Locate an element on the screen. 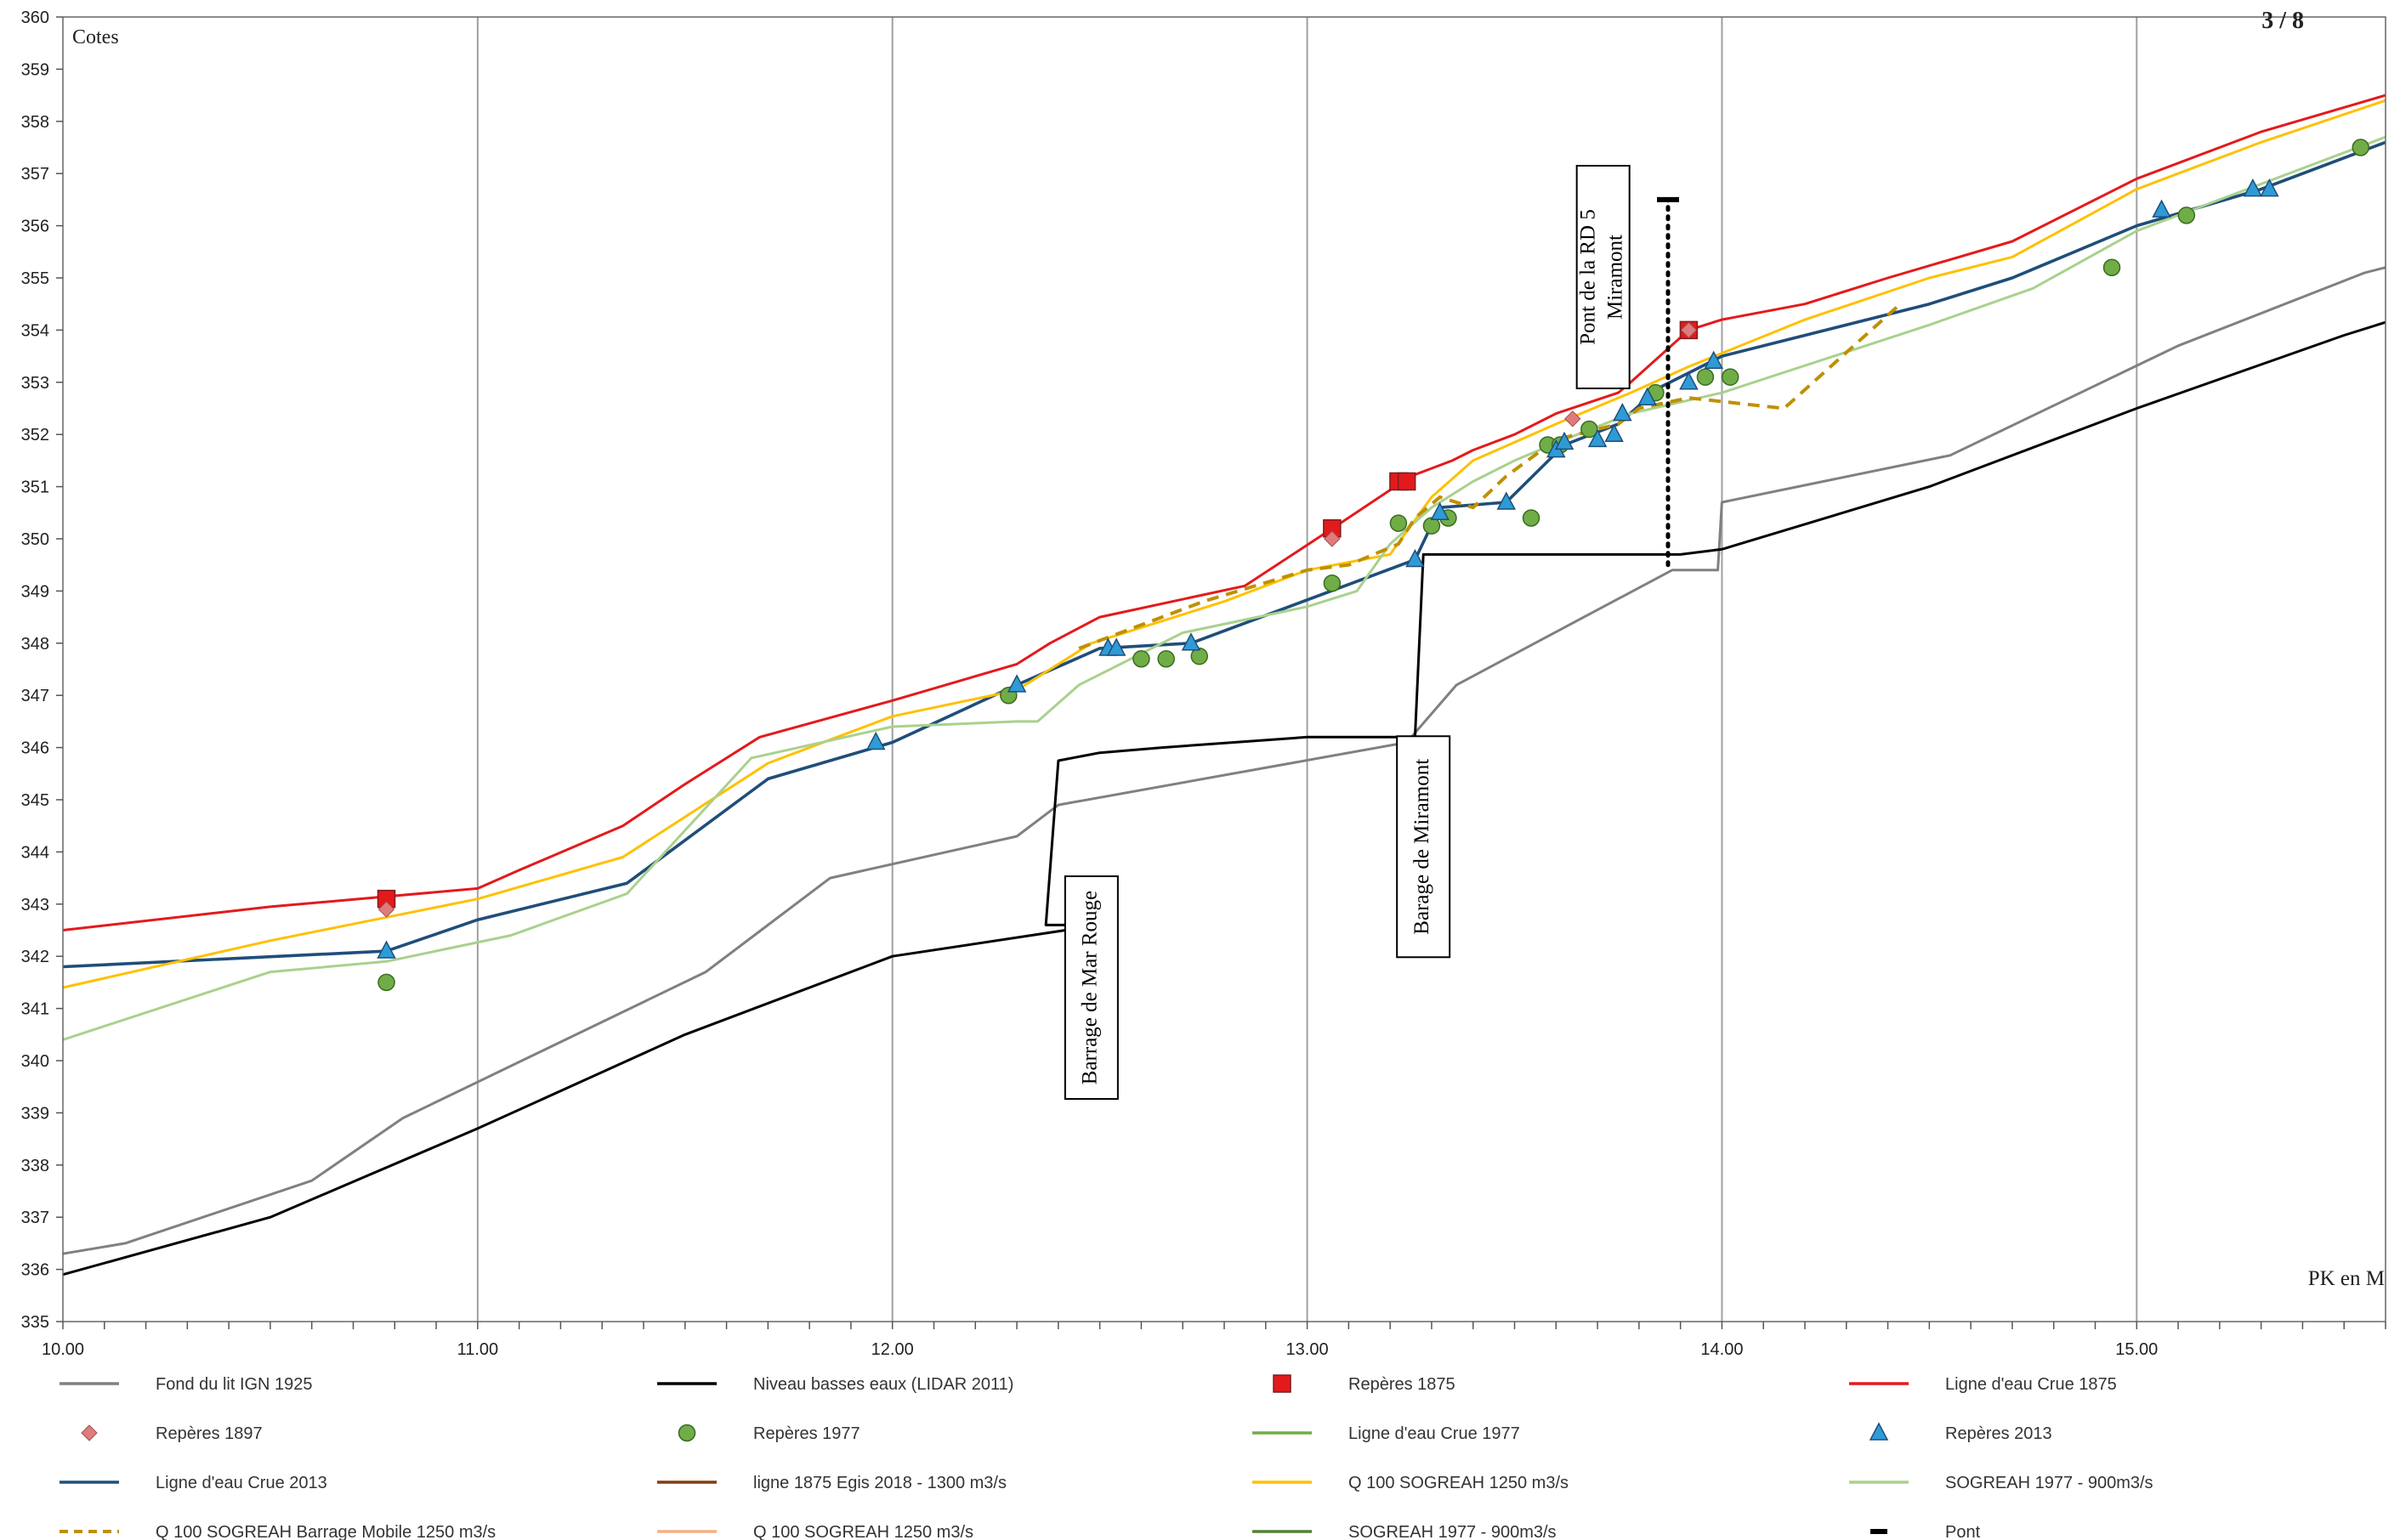  legend-item: Ligne d'eau Crue 2013 is located at coordinates (193, 1483).